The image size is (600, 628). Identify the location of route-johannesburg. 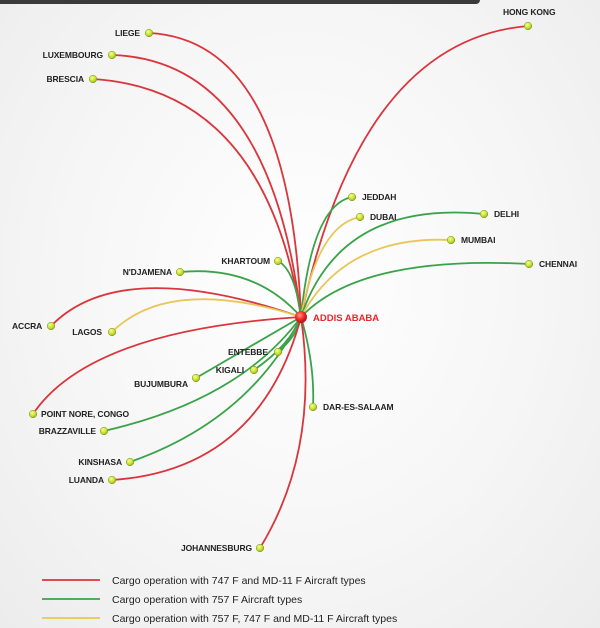
(283, 432).